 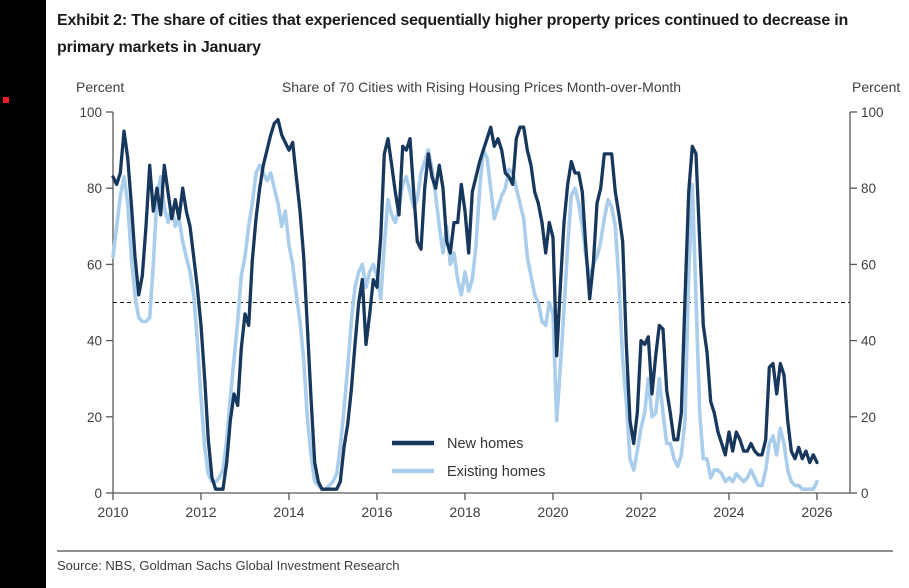 What do you see at coordinates (552, 512) in the screenshot?
I see `x-axis-label: 2020` at bounding box center [552, 512].